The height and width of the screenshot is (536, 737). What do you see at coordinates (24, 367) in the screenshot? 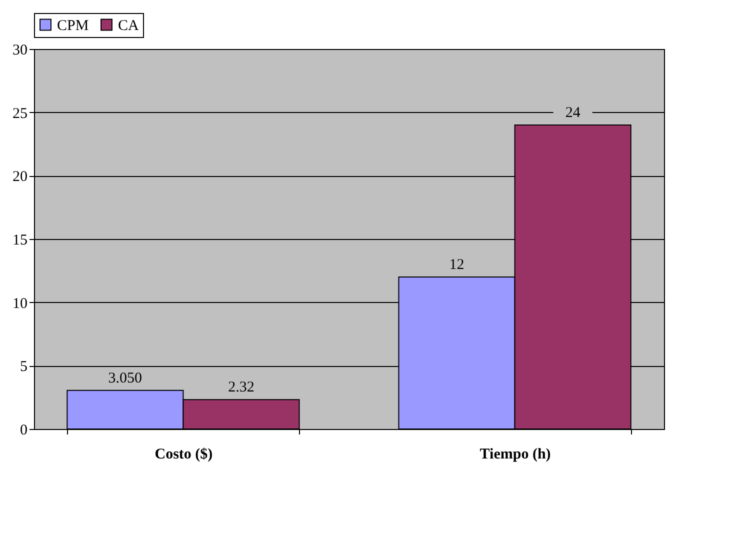
I see `y-tick-label: 5` at bounding box center [24, 367].